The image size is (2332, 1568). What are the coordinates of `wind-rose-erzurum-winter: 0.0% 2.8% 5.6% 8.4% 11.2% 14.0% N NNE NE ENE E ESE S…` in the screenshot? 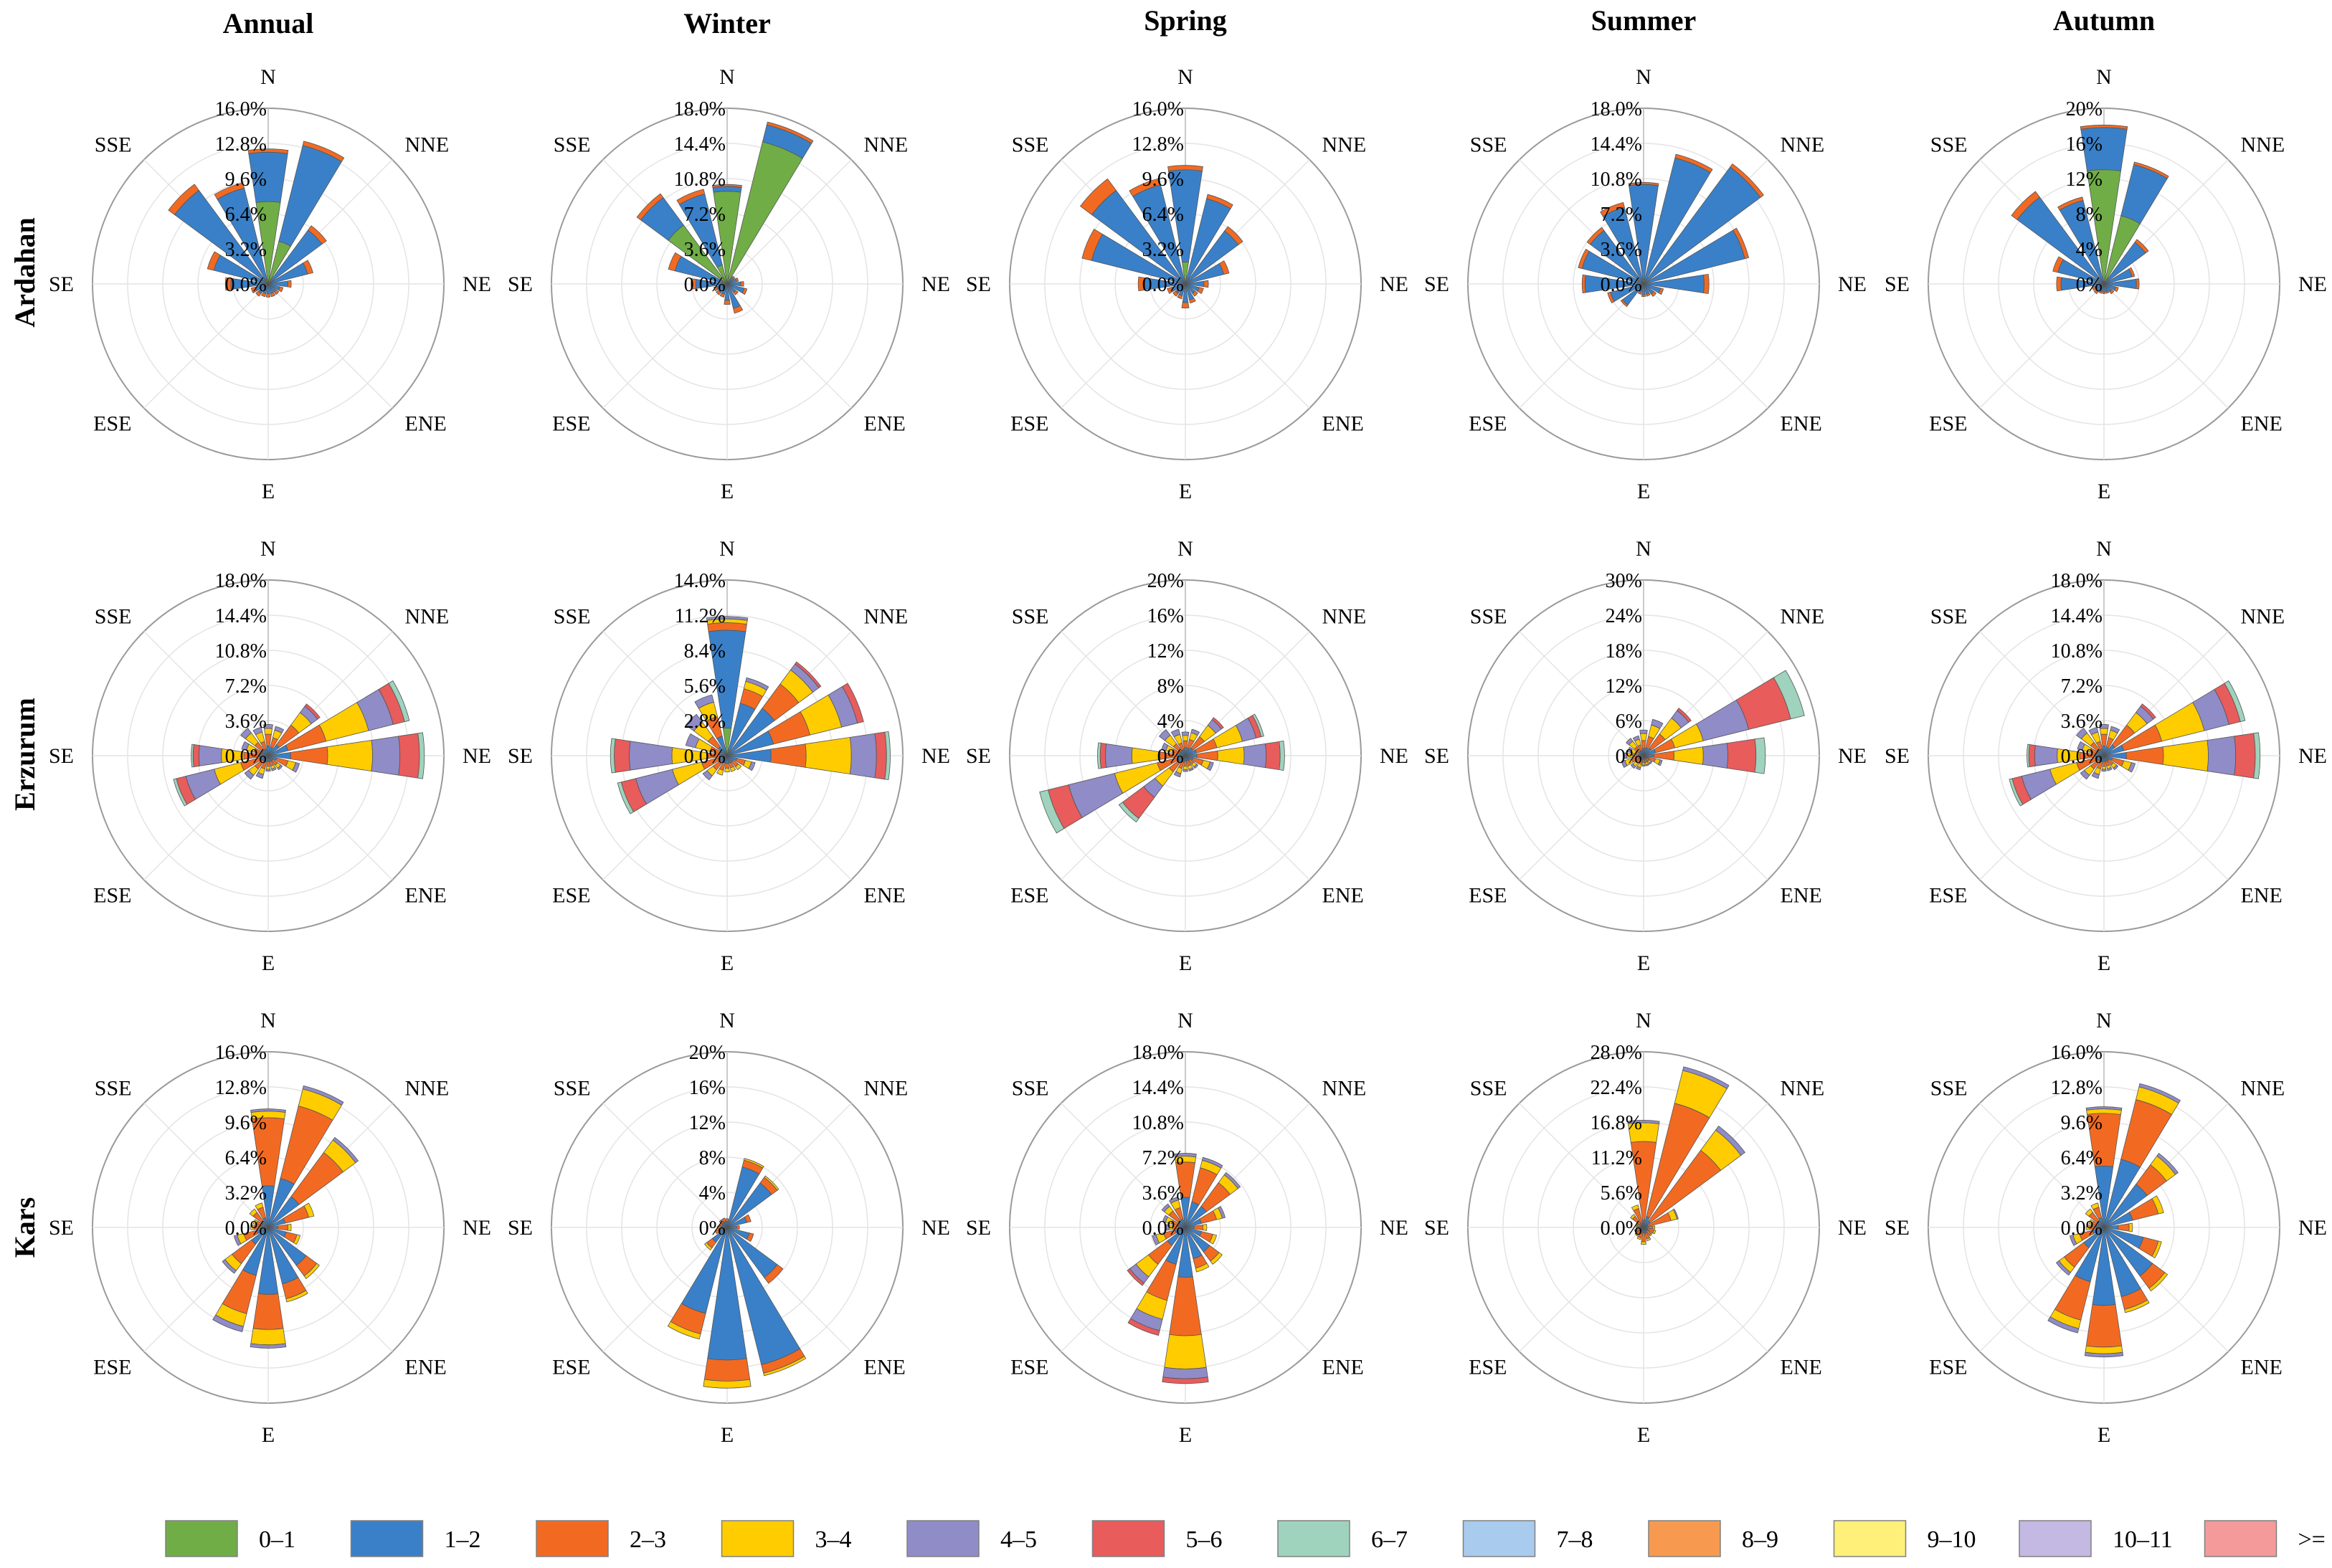 It's located at (729, 756).